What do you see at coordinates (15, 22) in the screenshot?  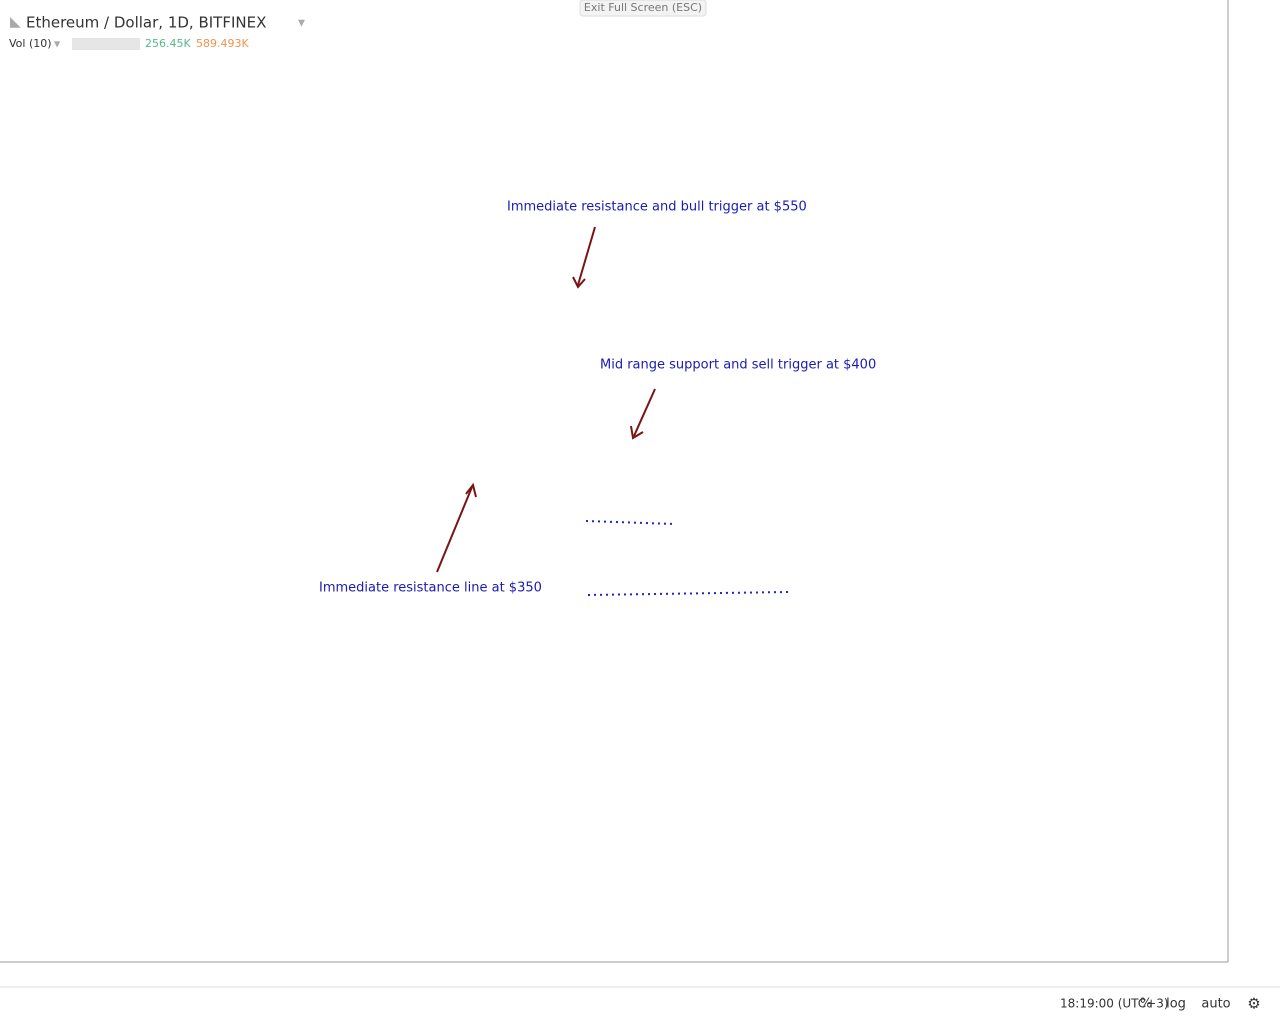 I see `symbol-icon: ◣` at bounding box center [15, 22].